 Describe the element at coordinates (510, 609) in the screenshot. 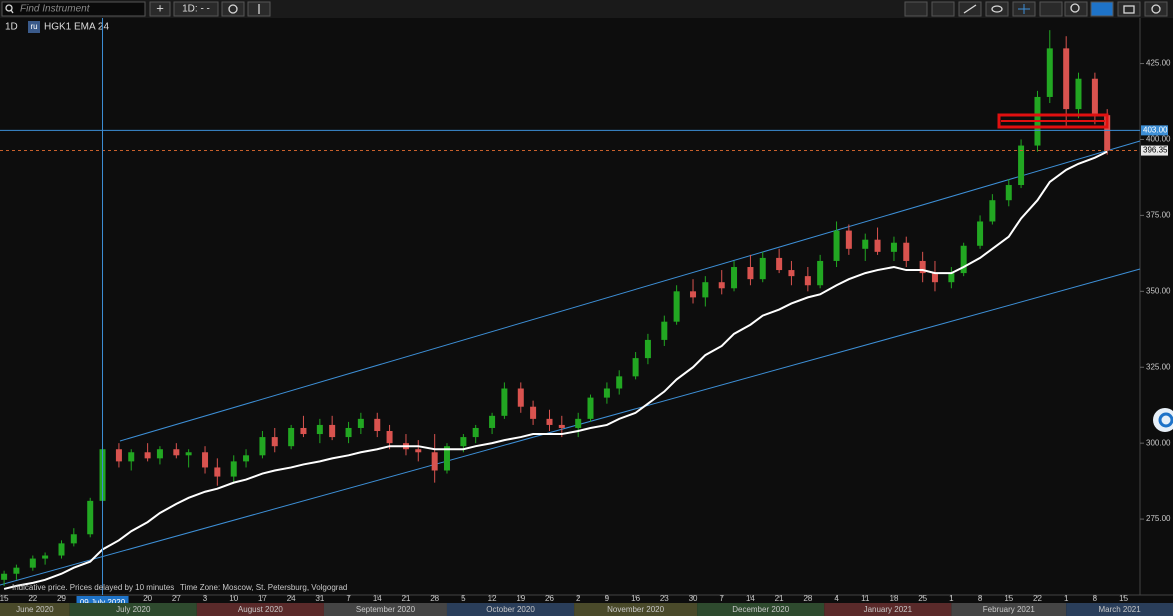

I see `month-label: October 2020` at that location.